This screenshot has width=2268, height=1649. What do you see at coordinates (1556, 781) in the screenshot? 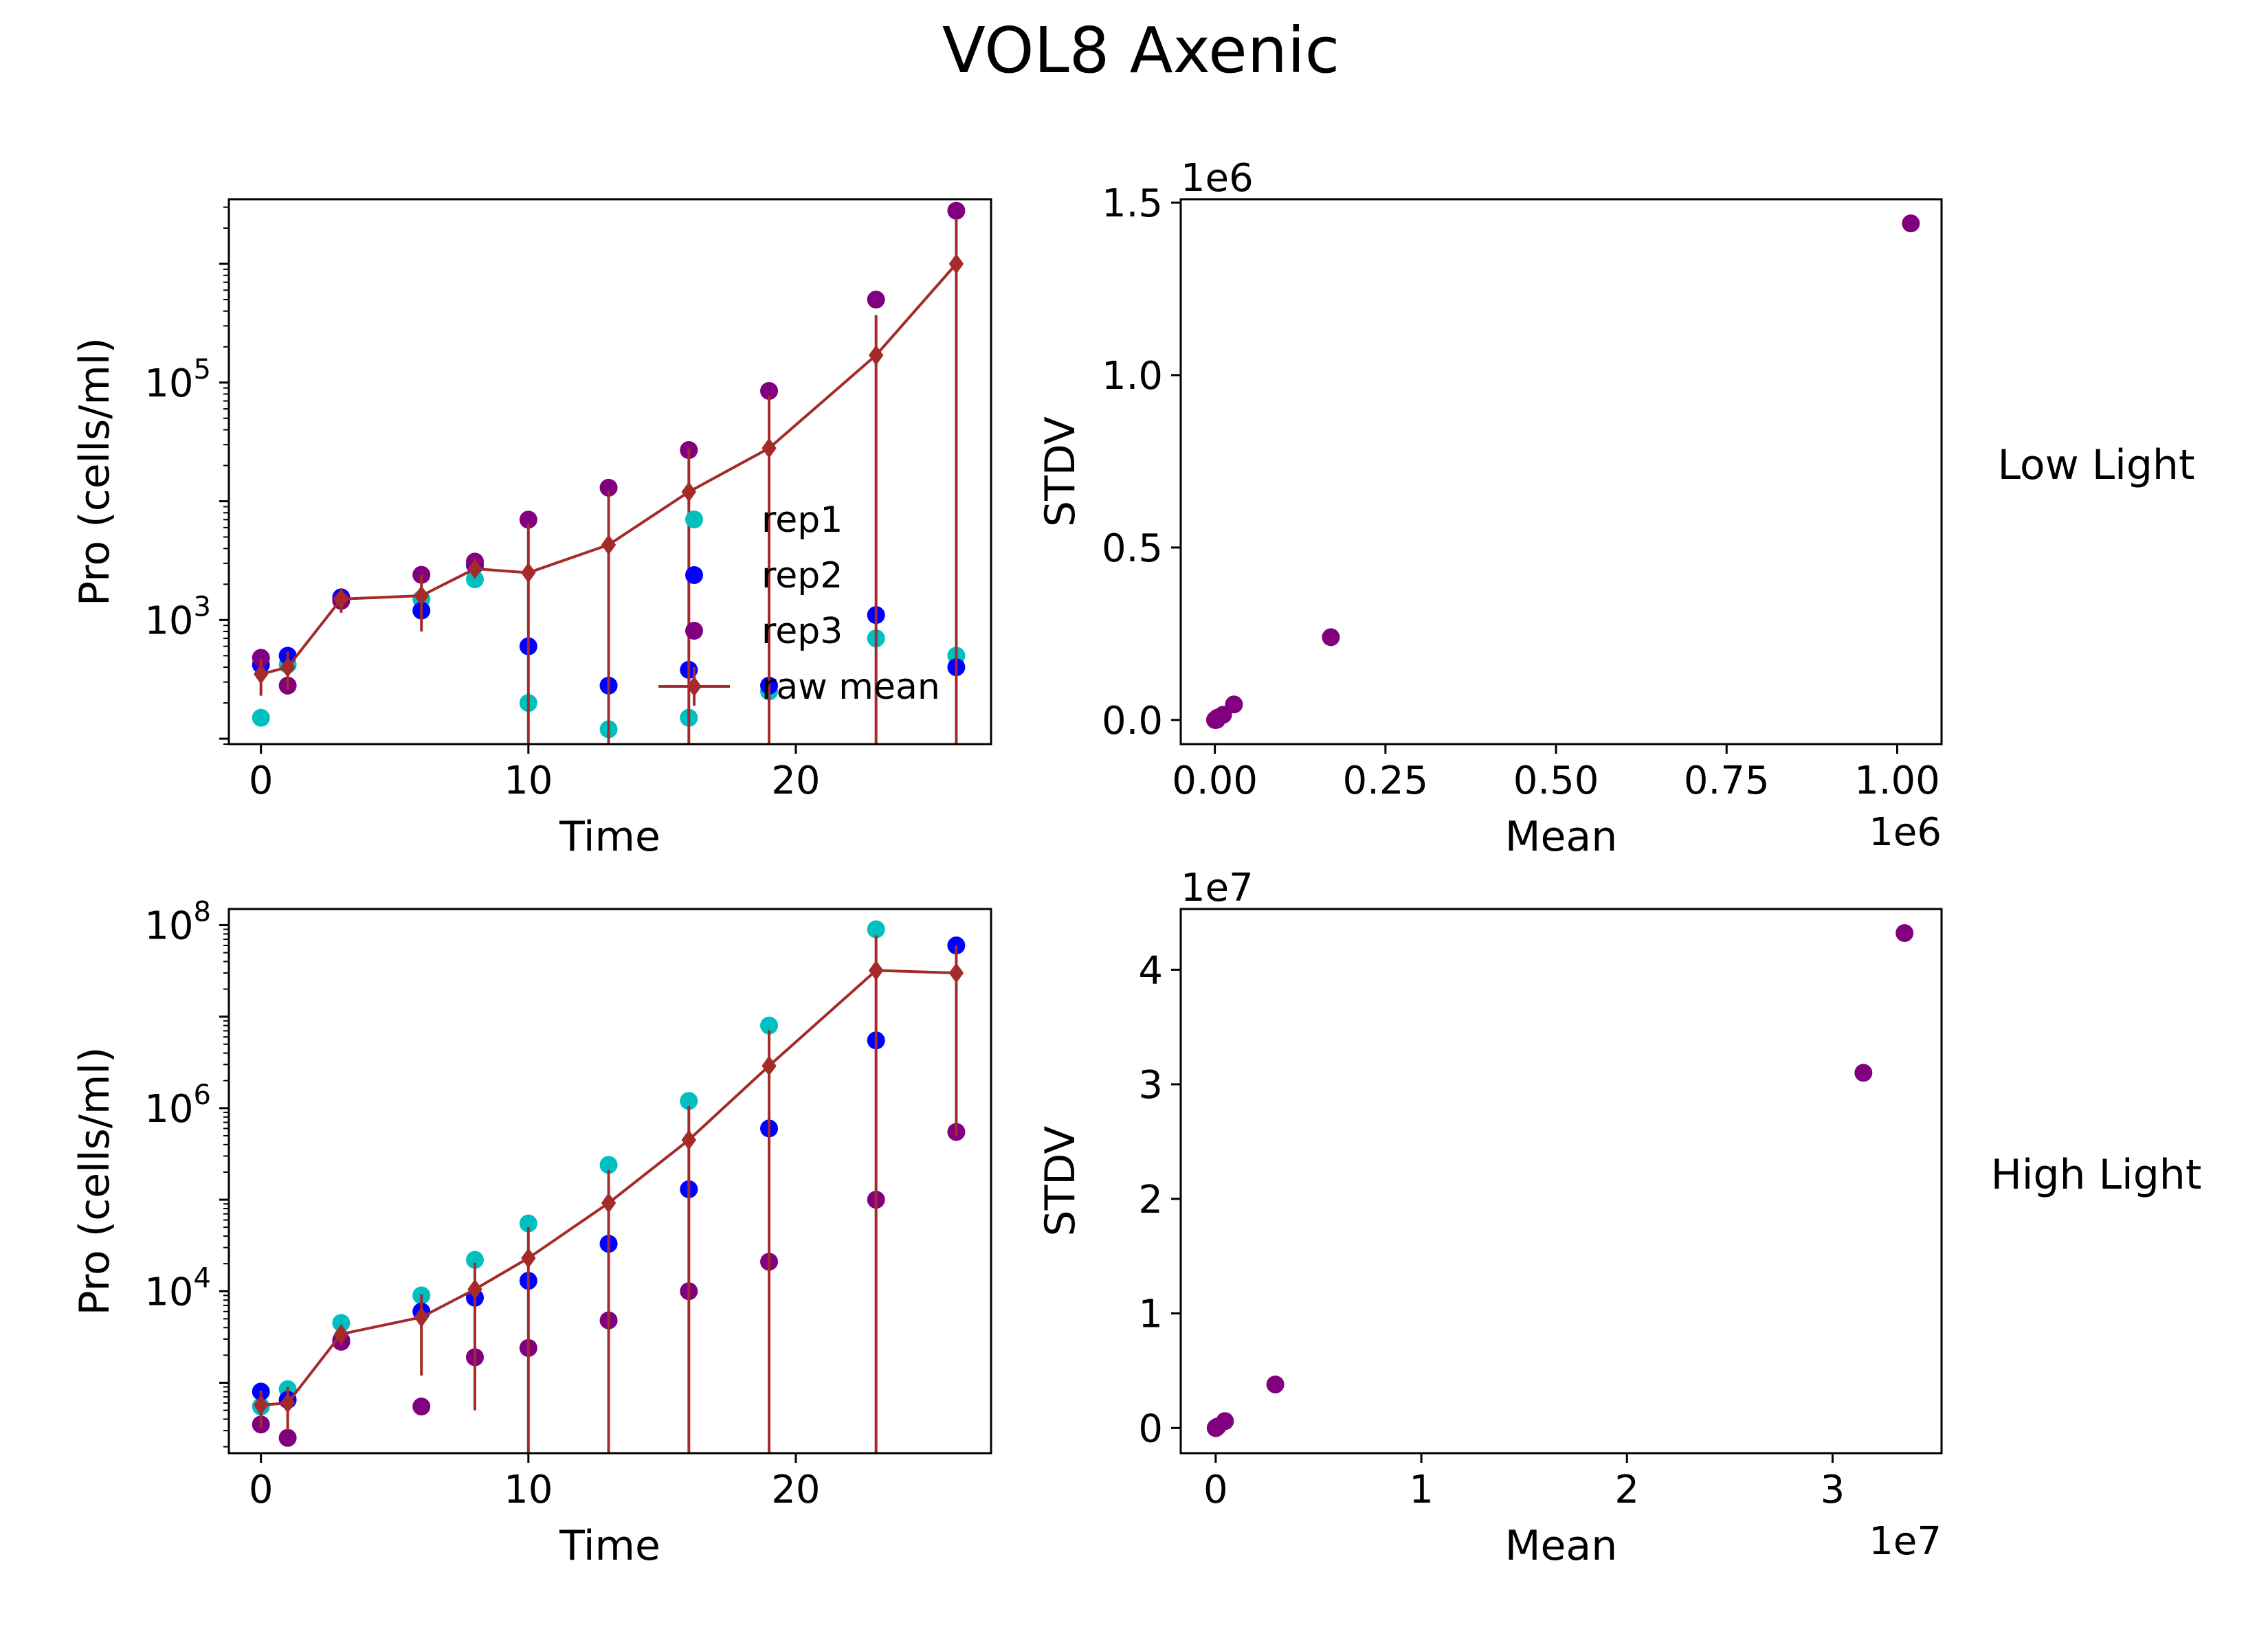
I see `x-tick-label: 0.50` at bounding box center [1556, 781].